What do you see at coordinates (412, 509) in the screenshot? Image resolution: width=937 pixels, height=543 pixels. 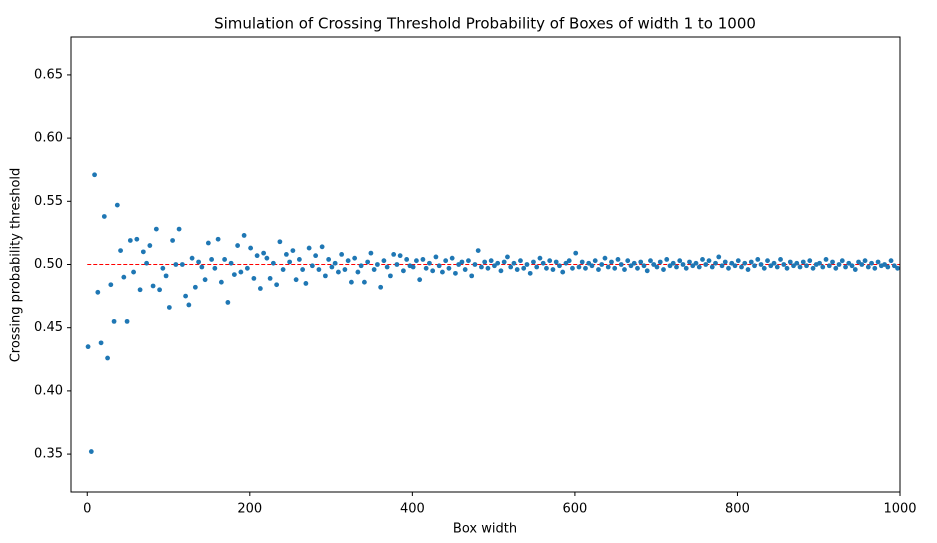 I see `x-tick-label: 400` at bounding box center [412, 509].